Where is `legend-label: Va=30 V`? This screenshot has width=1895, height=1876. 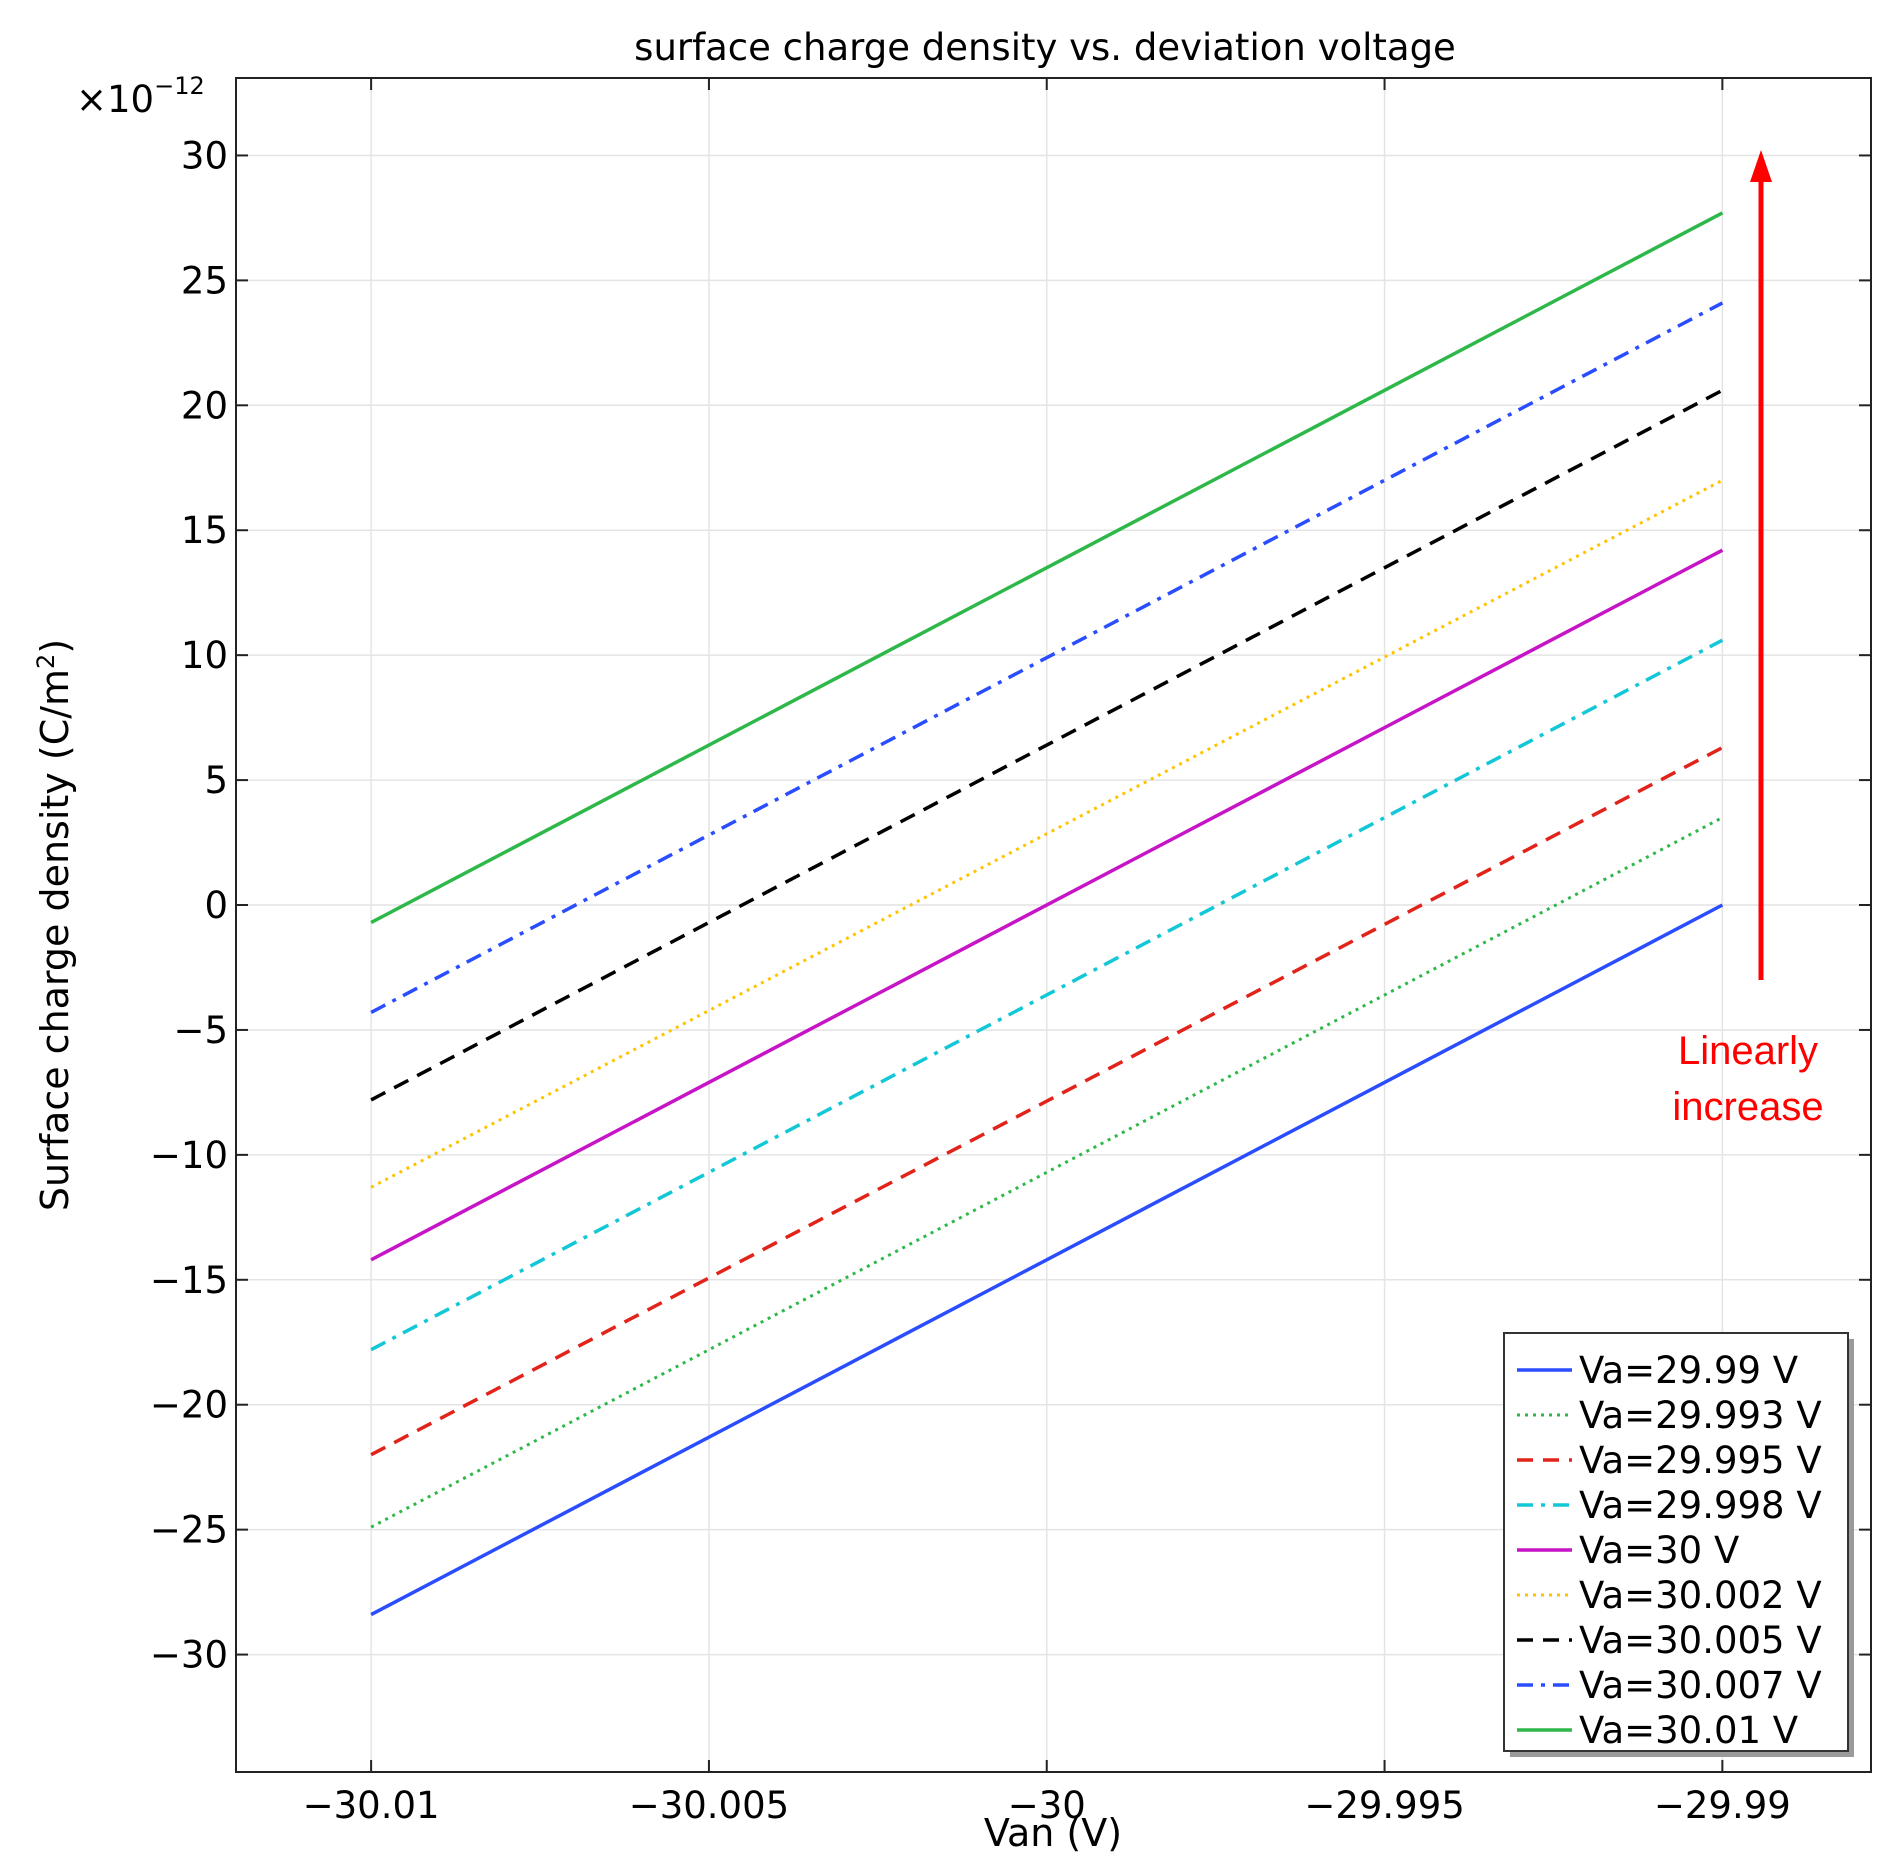
legend-label: Va=30 V is located at coordinates (1659, 1550).